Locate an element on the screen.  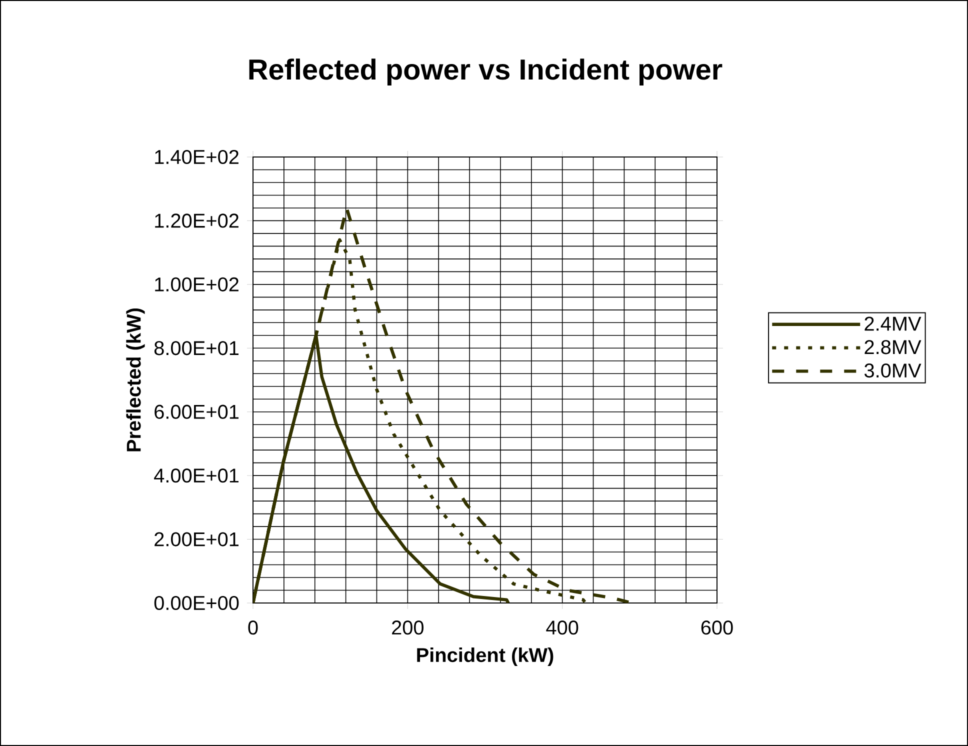
y-tick-label: 1.20E+02 is located at coordinates (196, 221).